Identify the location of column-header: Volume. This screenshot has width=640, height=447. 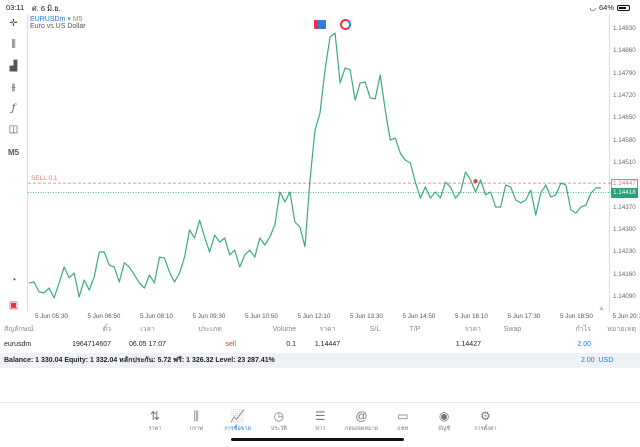
(284, 329).